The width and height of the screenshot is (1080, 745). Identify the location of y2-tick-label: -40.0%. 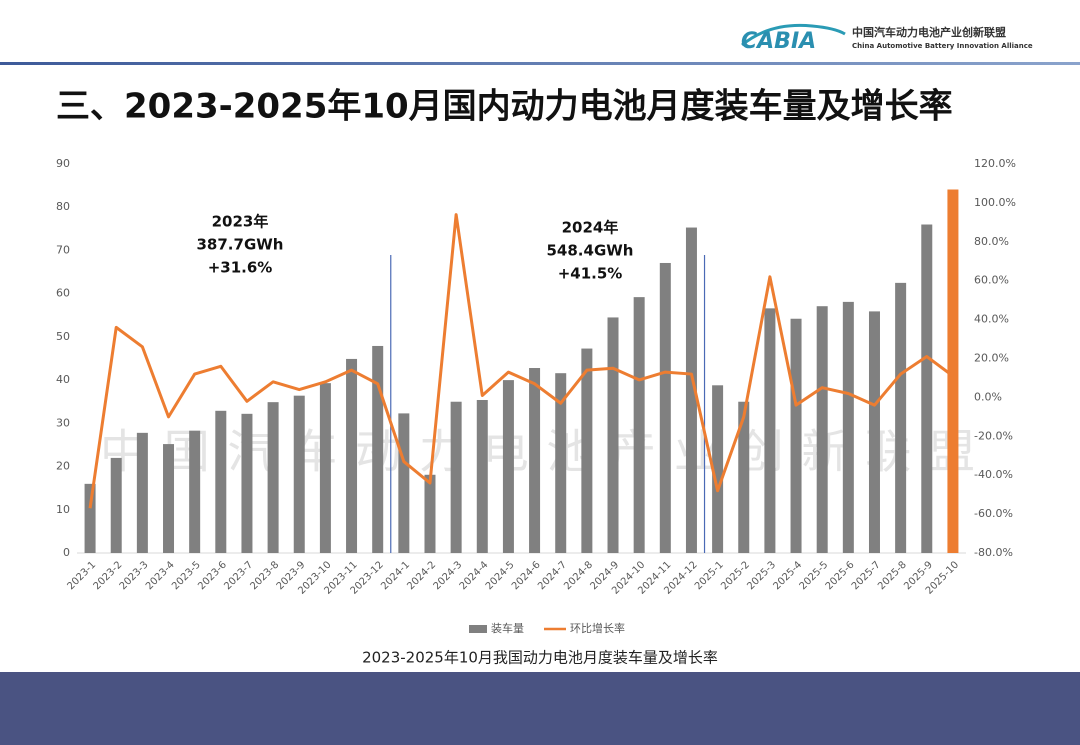
(993, 474).